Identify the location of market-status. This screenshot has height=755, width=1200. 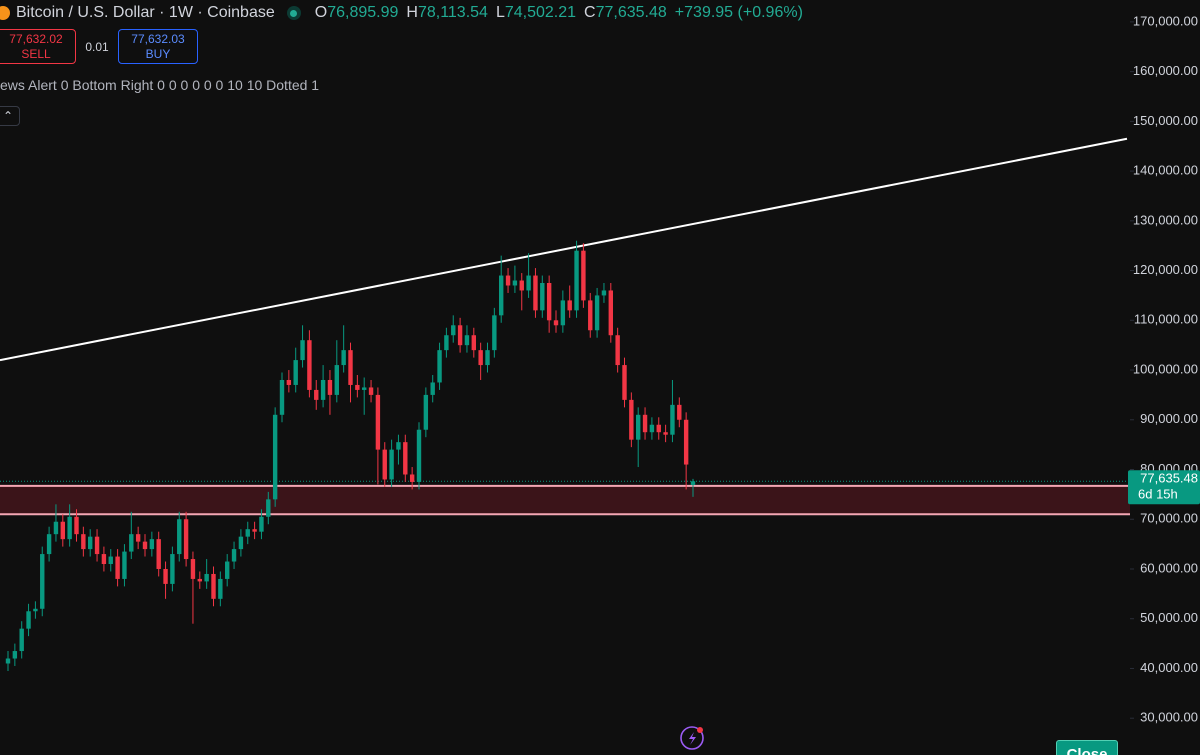
(293, 13).